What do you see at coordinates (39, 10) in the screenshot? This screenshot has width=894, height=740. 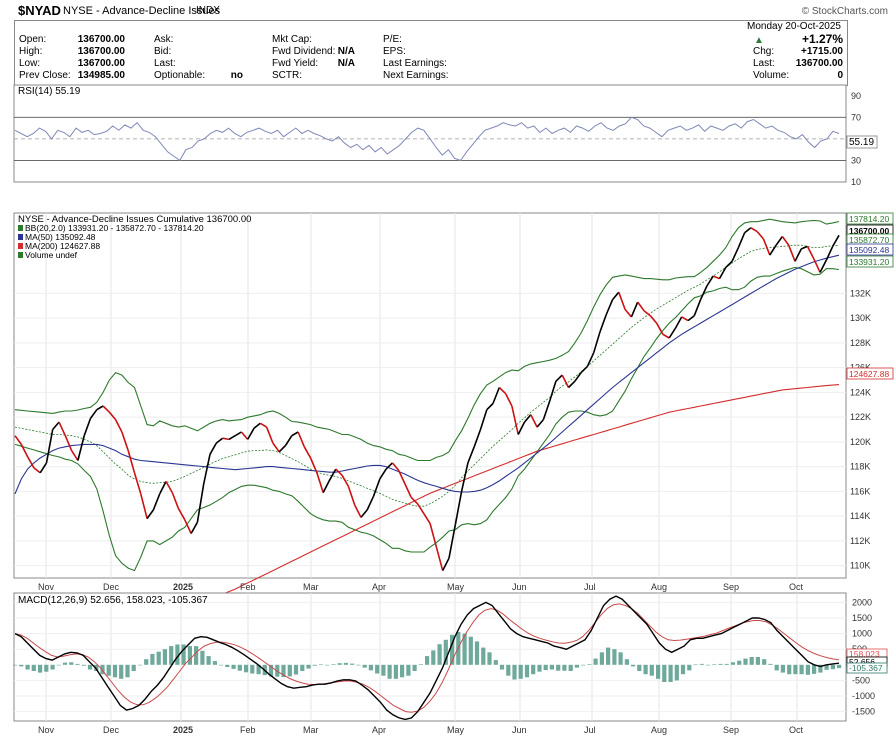 I see `ticker-symbol: $NYAD` at bounding box center [39, 10].